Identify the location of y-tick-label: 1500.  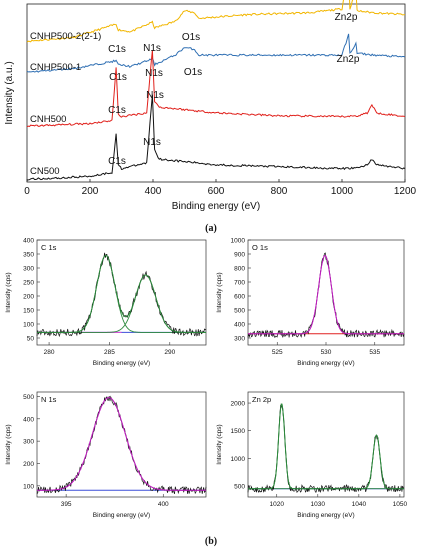
(238, 431).